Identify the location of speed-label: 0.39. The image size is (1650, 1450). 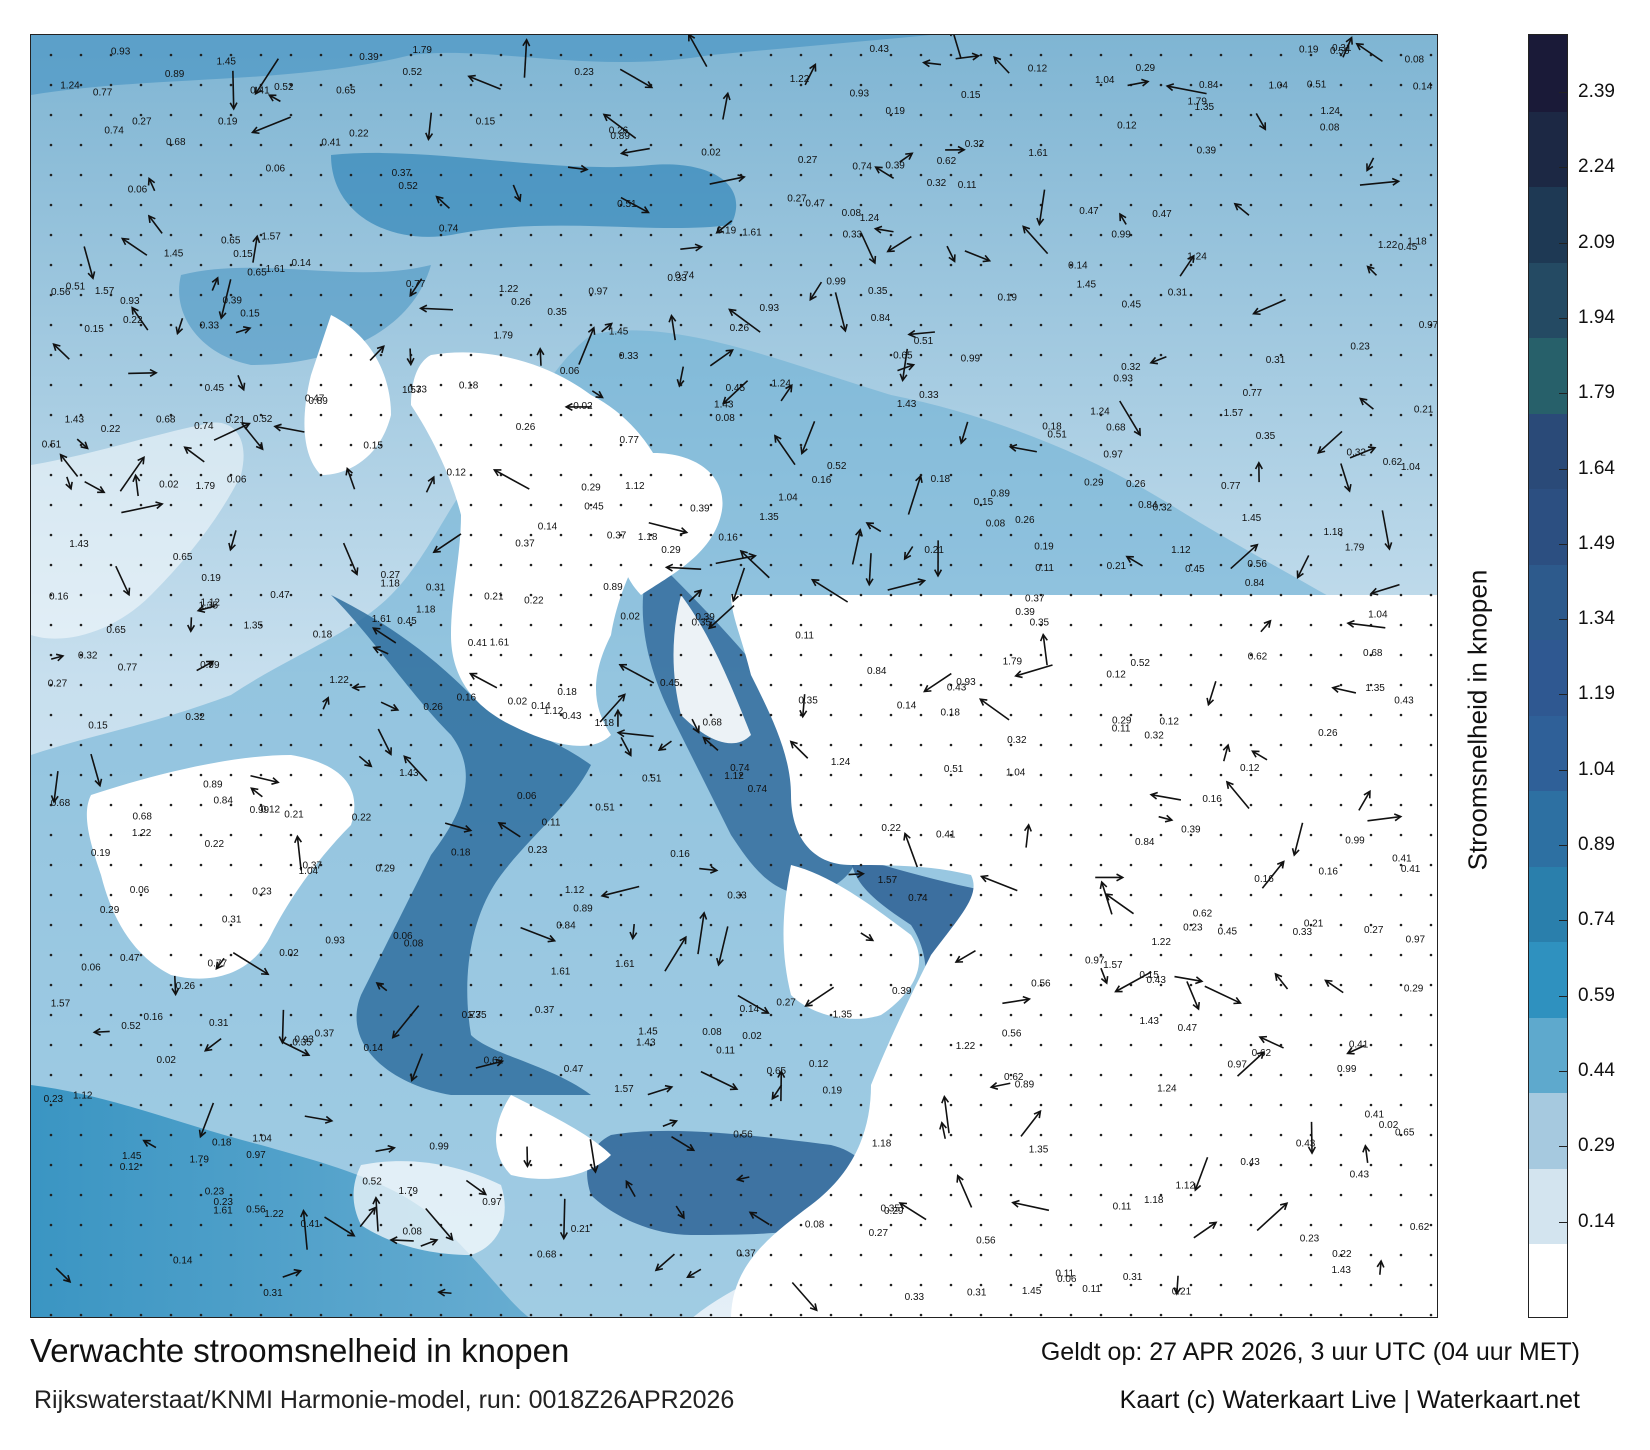
(369, 57).